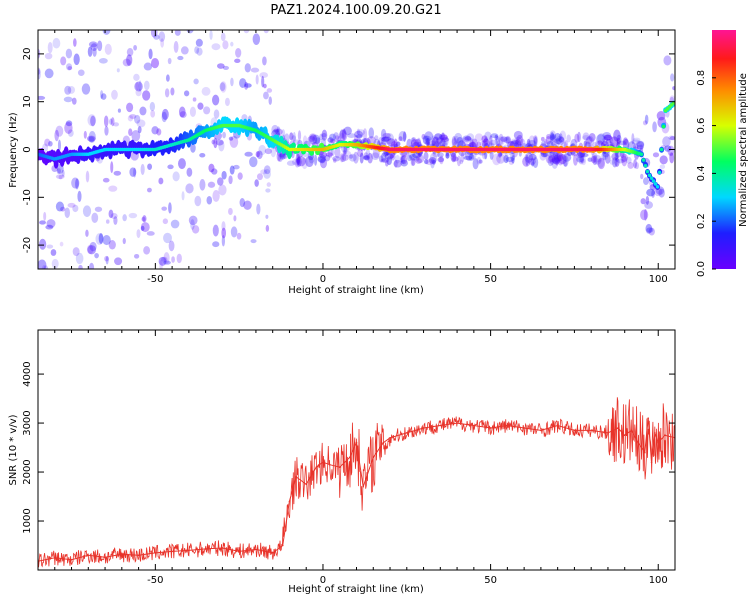 The height and width of the screenshot is (600, 750). Describe the element at coordinates (355, 10) in the screenshot. I see `chart-title: PAZ1.2024.100.09.20.G21` at that location.